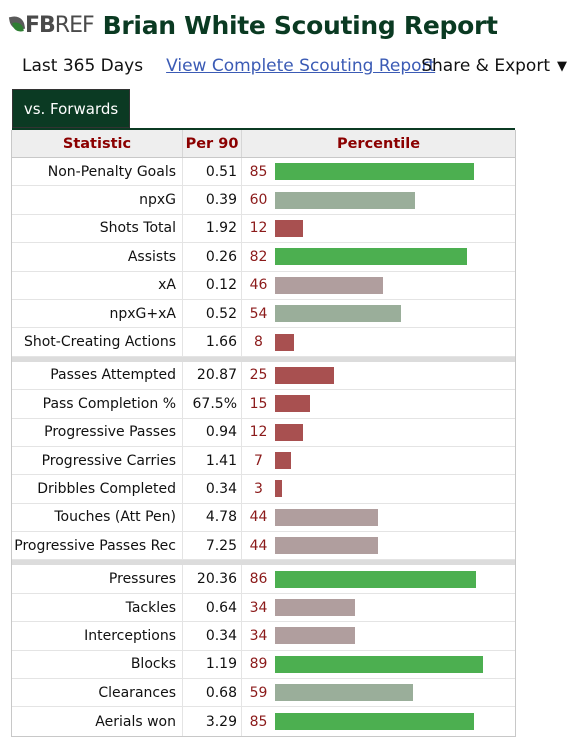 The image size is (577, 740). What do you see at coordinates (211, 664) in the screenshot?
I see `per90-value: 1.19` at bounding box center [211, 664].